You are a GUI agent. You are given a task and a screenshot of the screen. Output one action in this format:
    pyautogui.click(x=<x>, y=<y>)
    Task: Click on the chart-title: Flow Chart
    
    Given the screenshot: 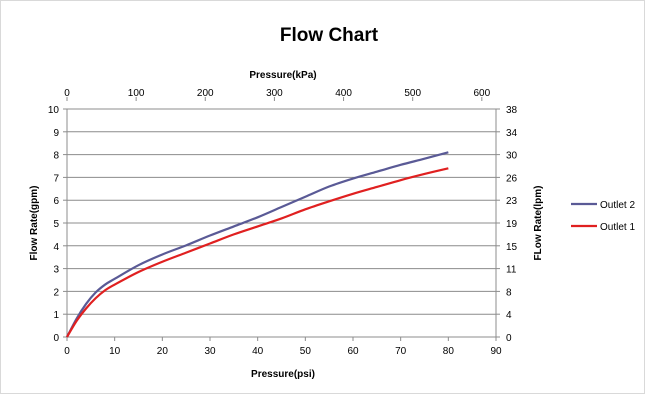 What is the action you would take?
    pyautogui.click(x=329, y=35)
    